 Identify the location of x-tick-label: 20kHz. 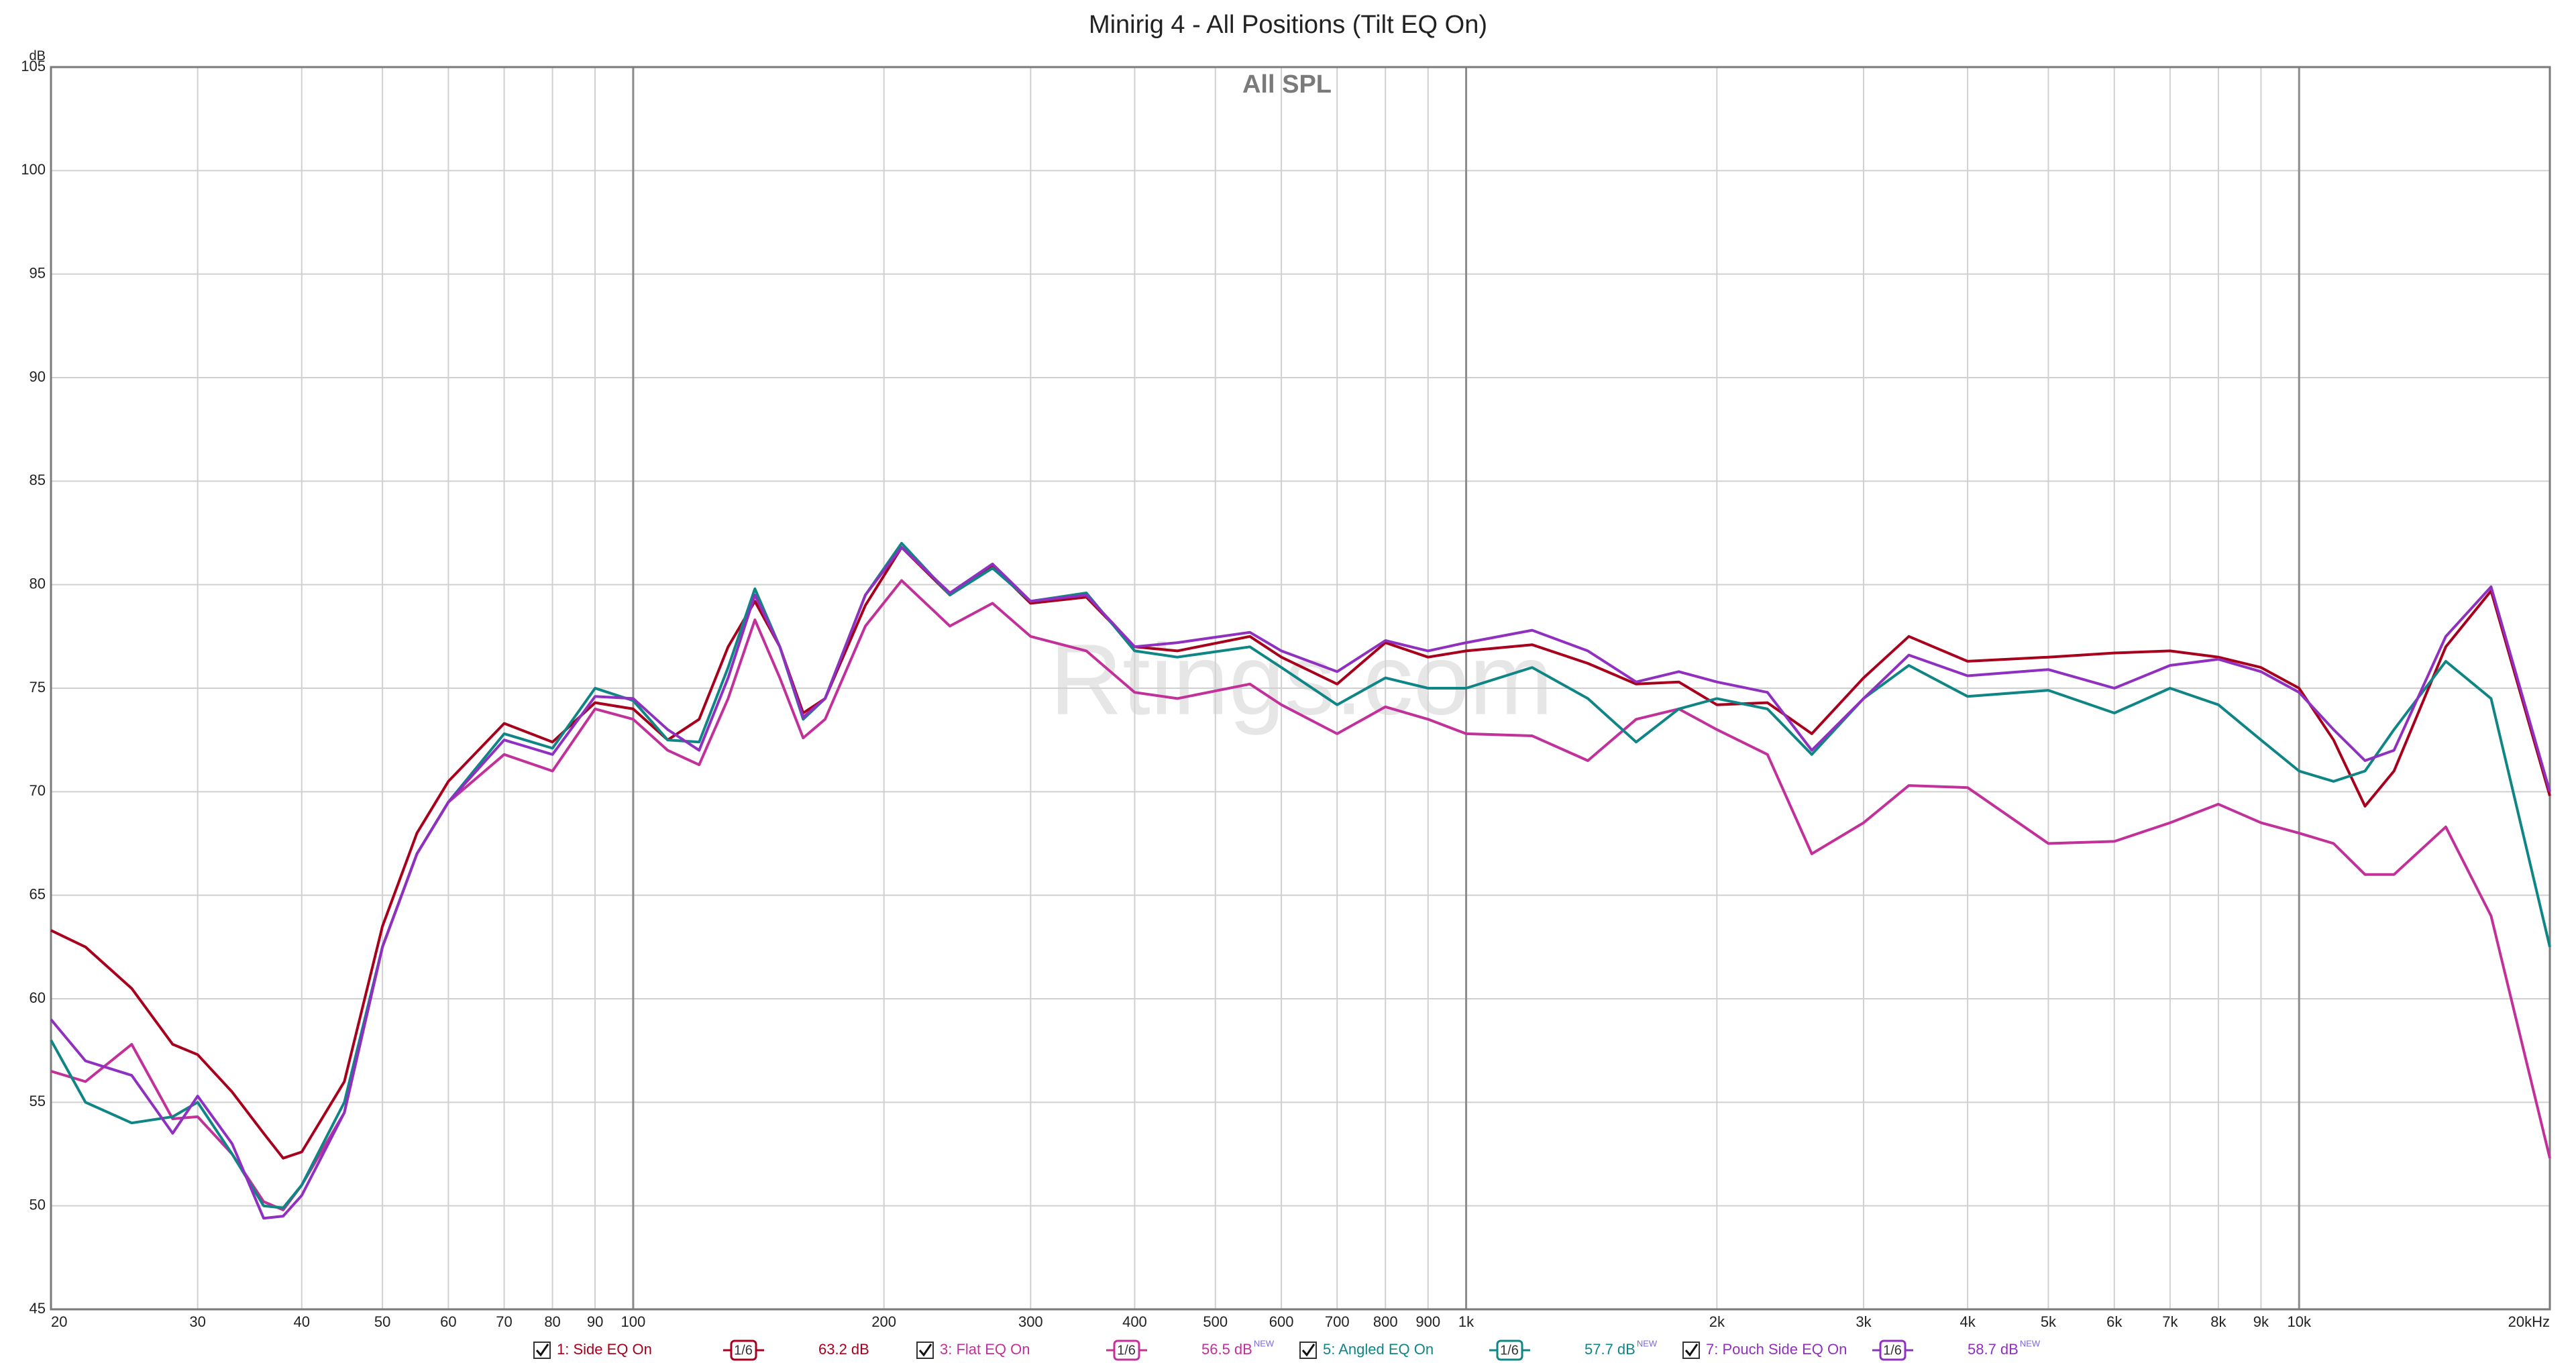
(2529, 1321).